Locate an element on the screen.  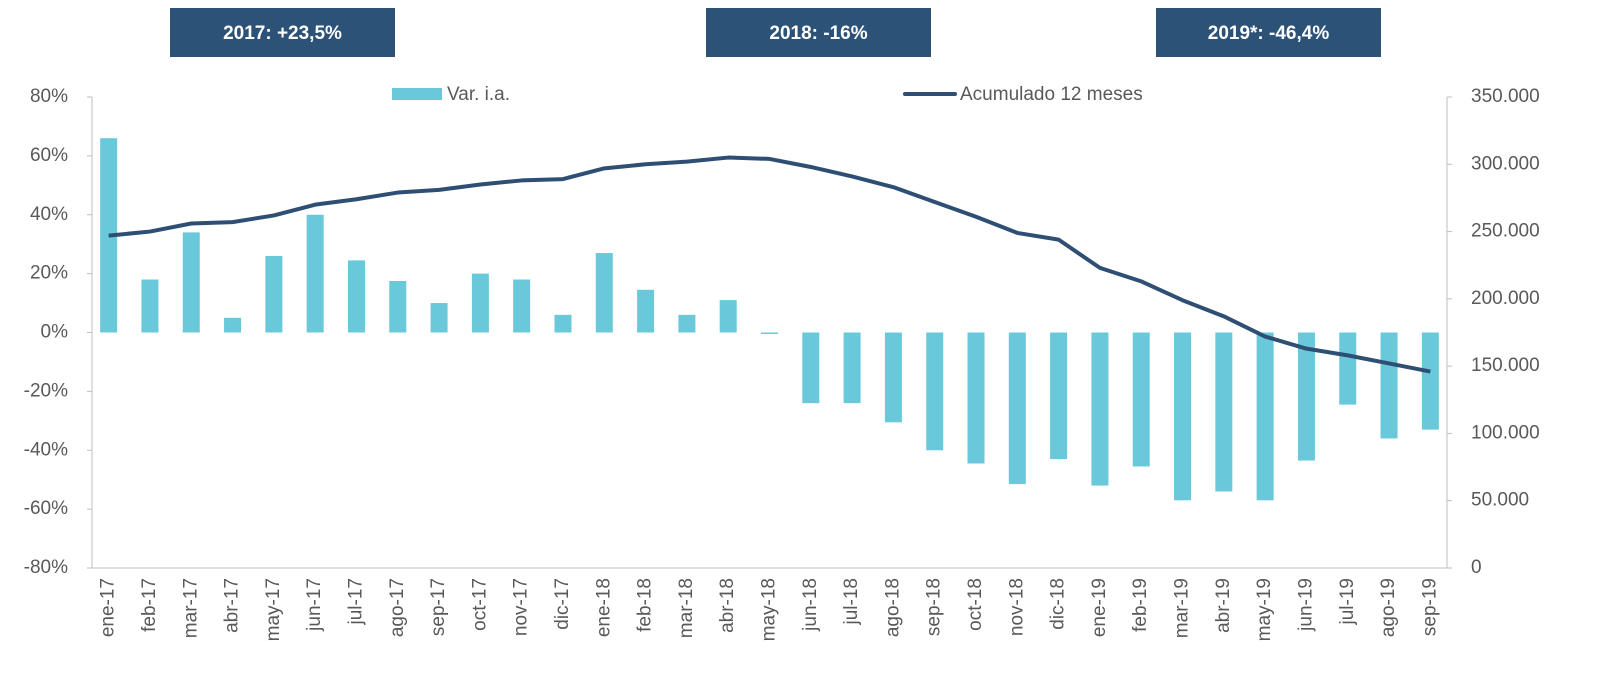
y2-tick-label: 200.000 is located at coordinates (1505, 298).